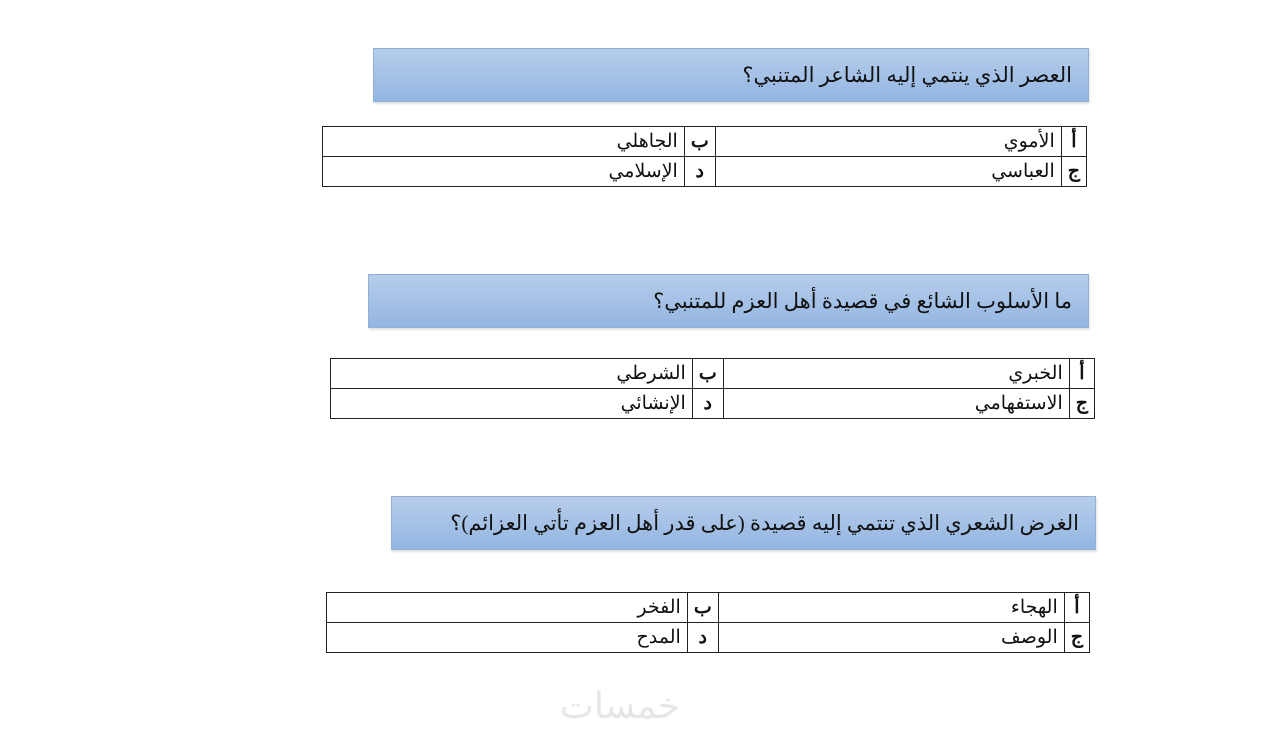 The image size is (1280, 738). I want to click on table-row: أ الهجاء ب الفخر, so click(708, 607).